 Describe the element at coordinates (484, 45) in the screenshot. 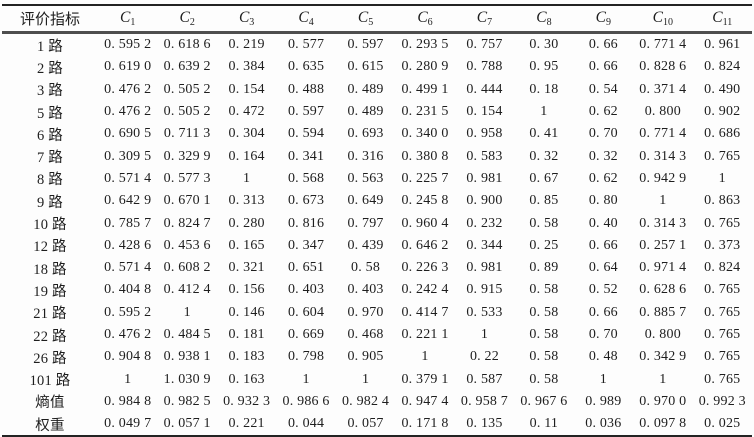

I see `cell-value: 0. 757` at that location.